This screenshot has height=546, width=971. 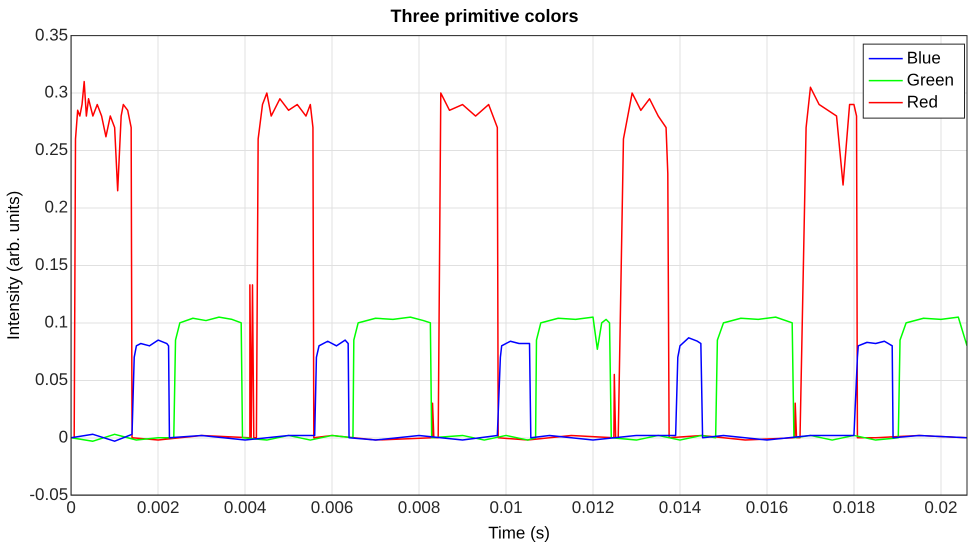 What do you see at coordinates (51, 34) in the screenshot?
I see `y-tick-label: 0.35` at bounding box center [51, 34].